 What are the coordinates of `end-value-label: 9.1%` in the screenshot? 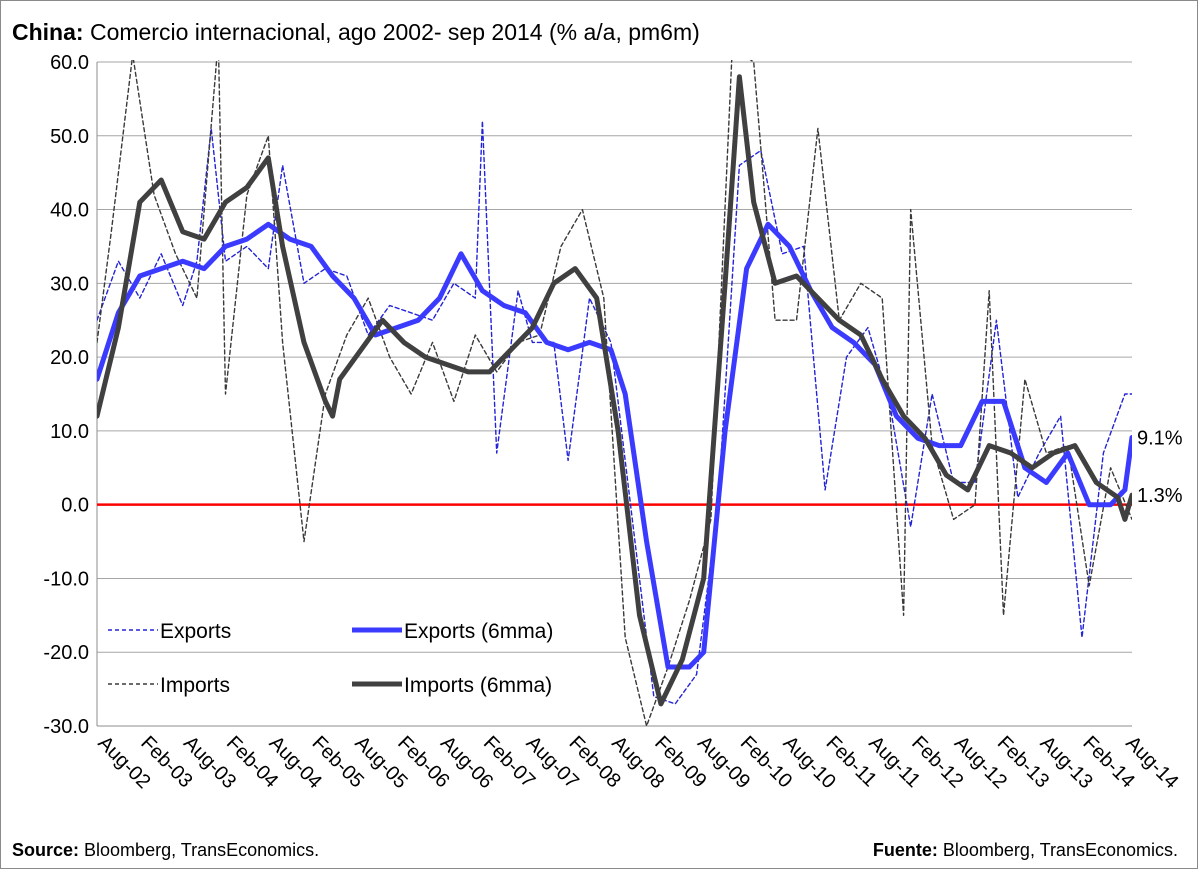 It's located at (1160, 439).